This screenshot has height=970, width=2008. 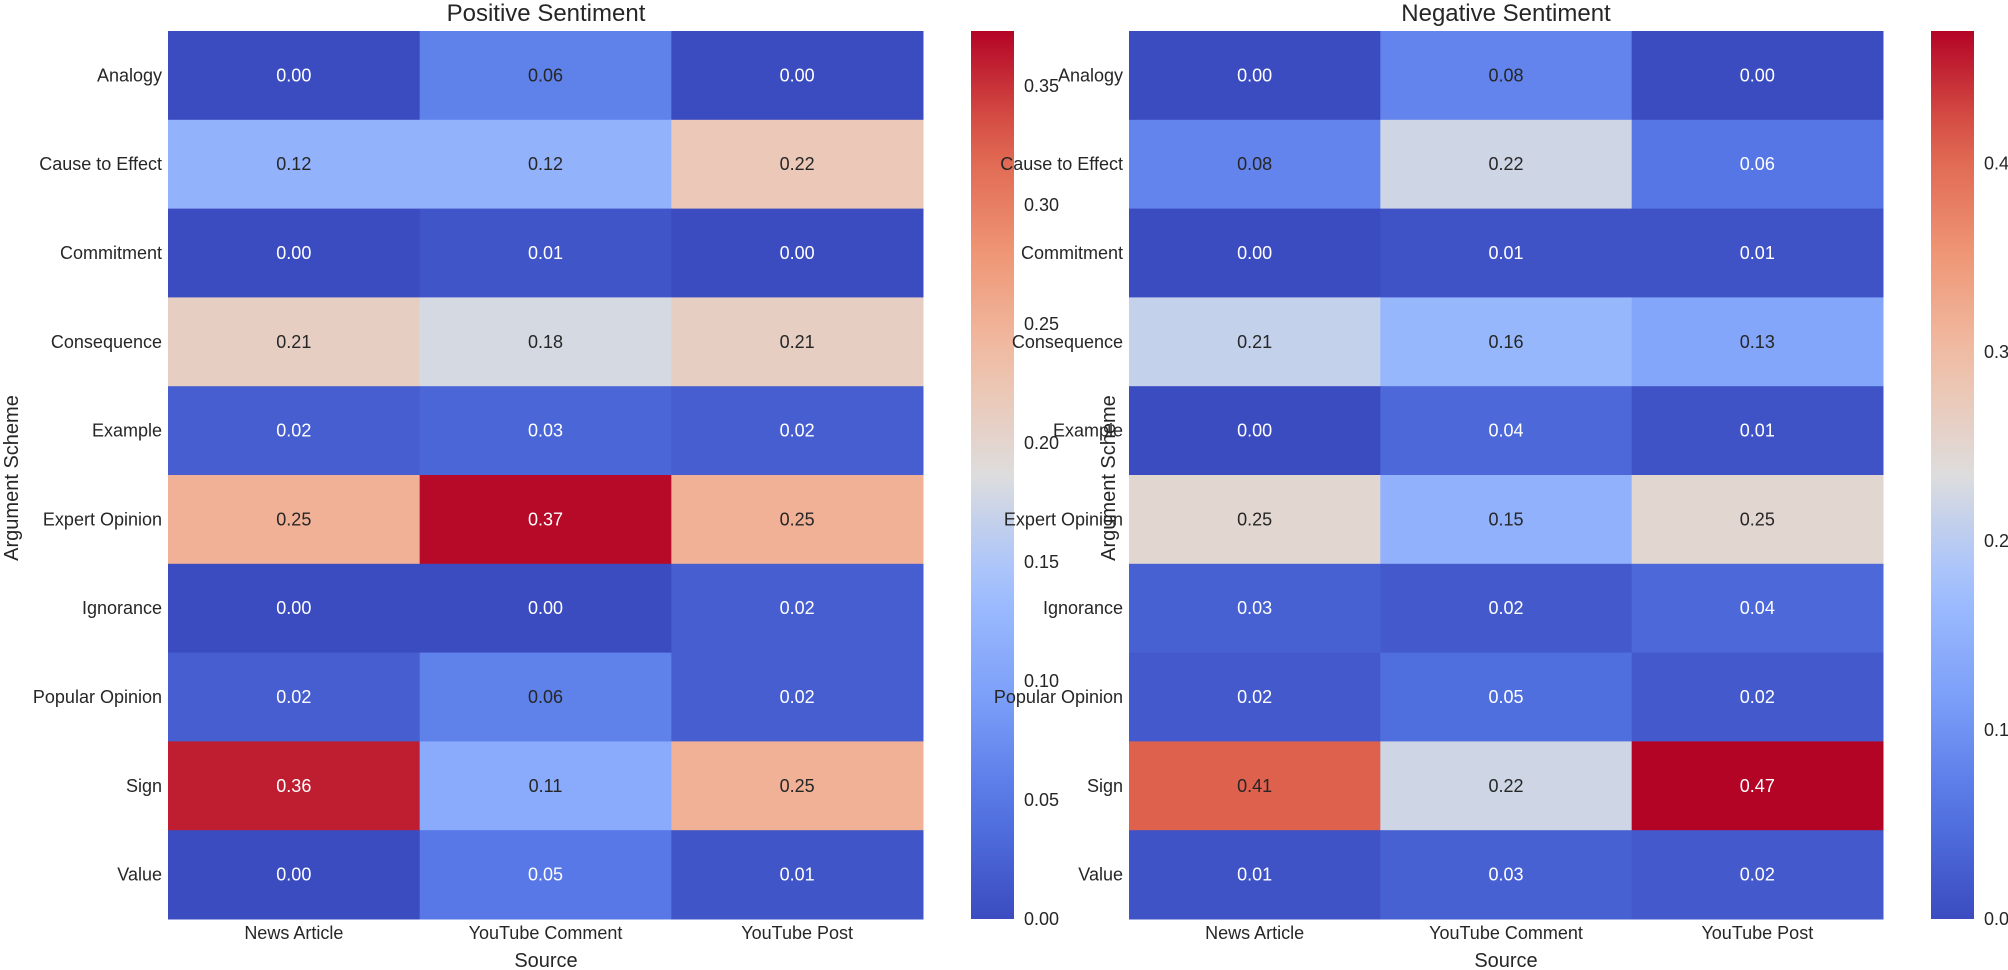 What do you see at coordinates (1996, 541) in the screenshot?
I see `colorbar-tick-label: 0.2` at bounding box center [1996, 541].